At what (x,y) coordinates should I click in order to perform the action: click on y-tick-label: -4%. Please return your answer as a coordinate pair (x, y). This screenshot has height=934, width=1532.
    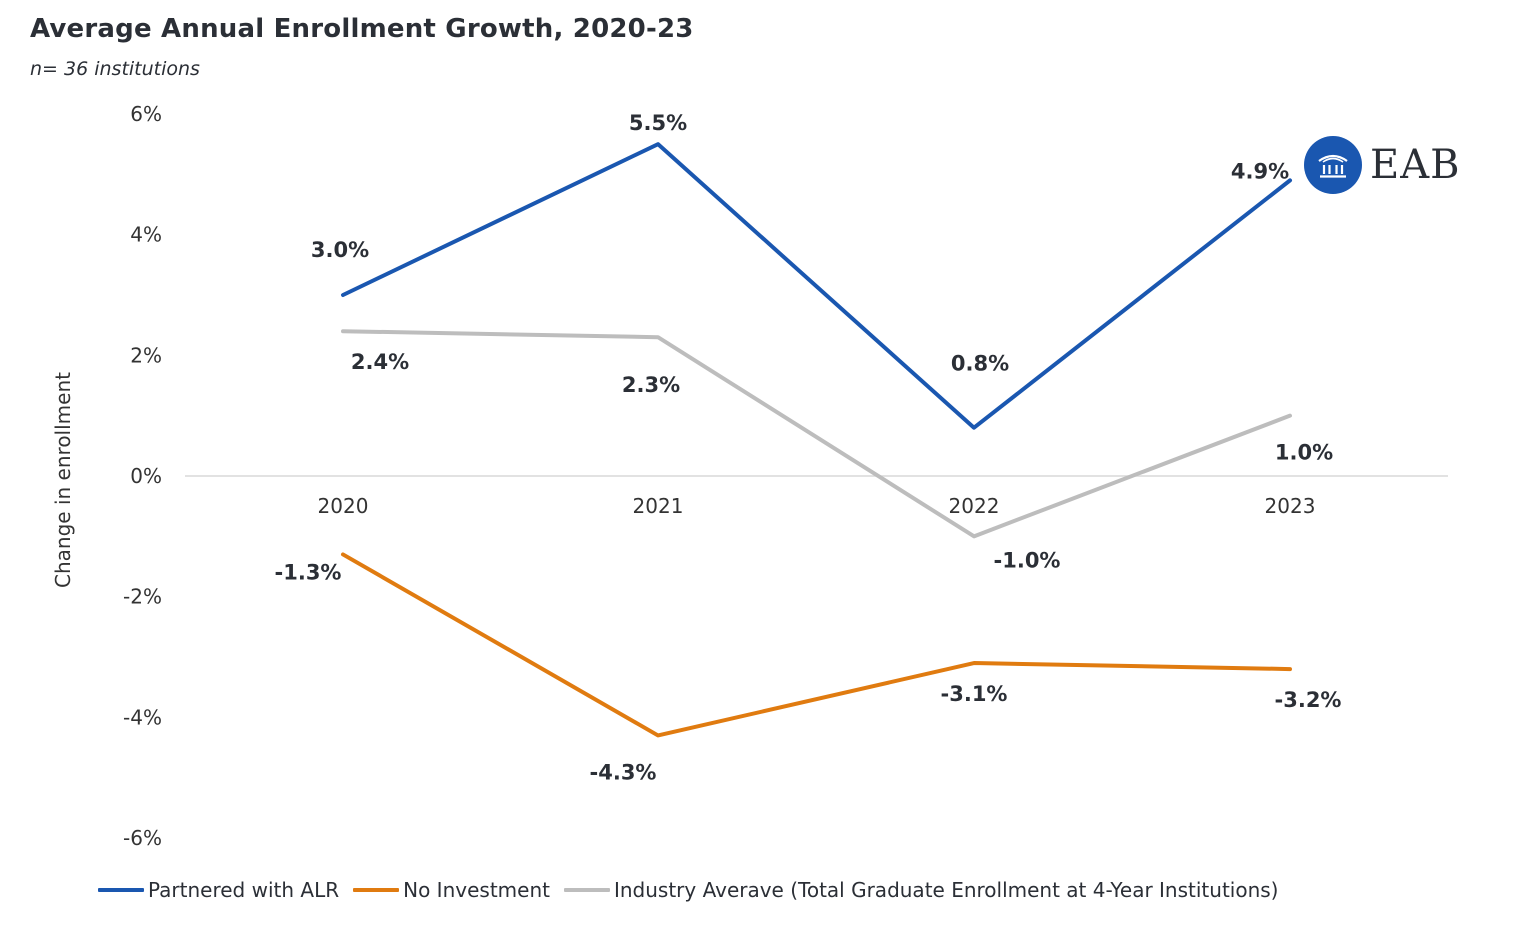
    Looking at the image, I should click on (142, 717).